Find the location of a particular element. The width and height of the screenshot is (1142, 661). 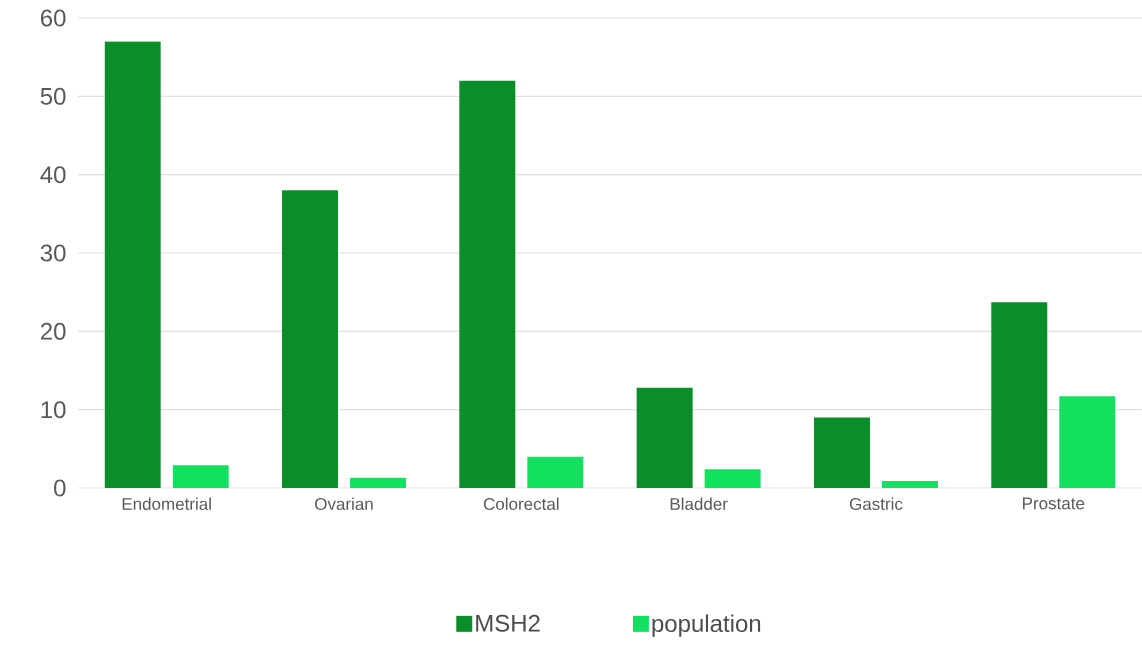

x-tick-label: Colorectal is located at coordinates (521, 504).